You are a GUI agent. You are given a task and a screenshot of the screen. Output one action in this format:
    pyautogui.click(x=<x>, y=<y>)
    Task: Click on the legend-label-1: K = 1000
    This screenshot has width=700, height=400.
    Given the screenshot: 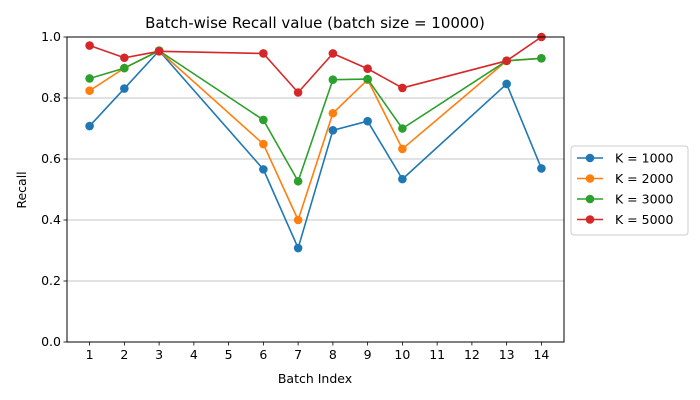 What is the action you would take?
    pyautogui.click(x=644, y=158)
    